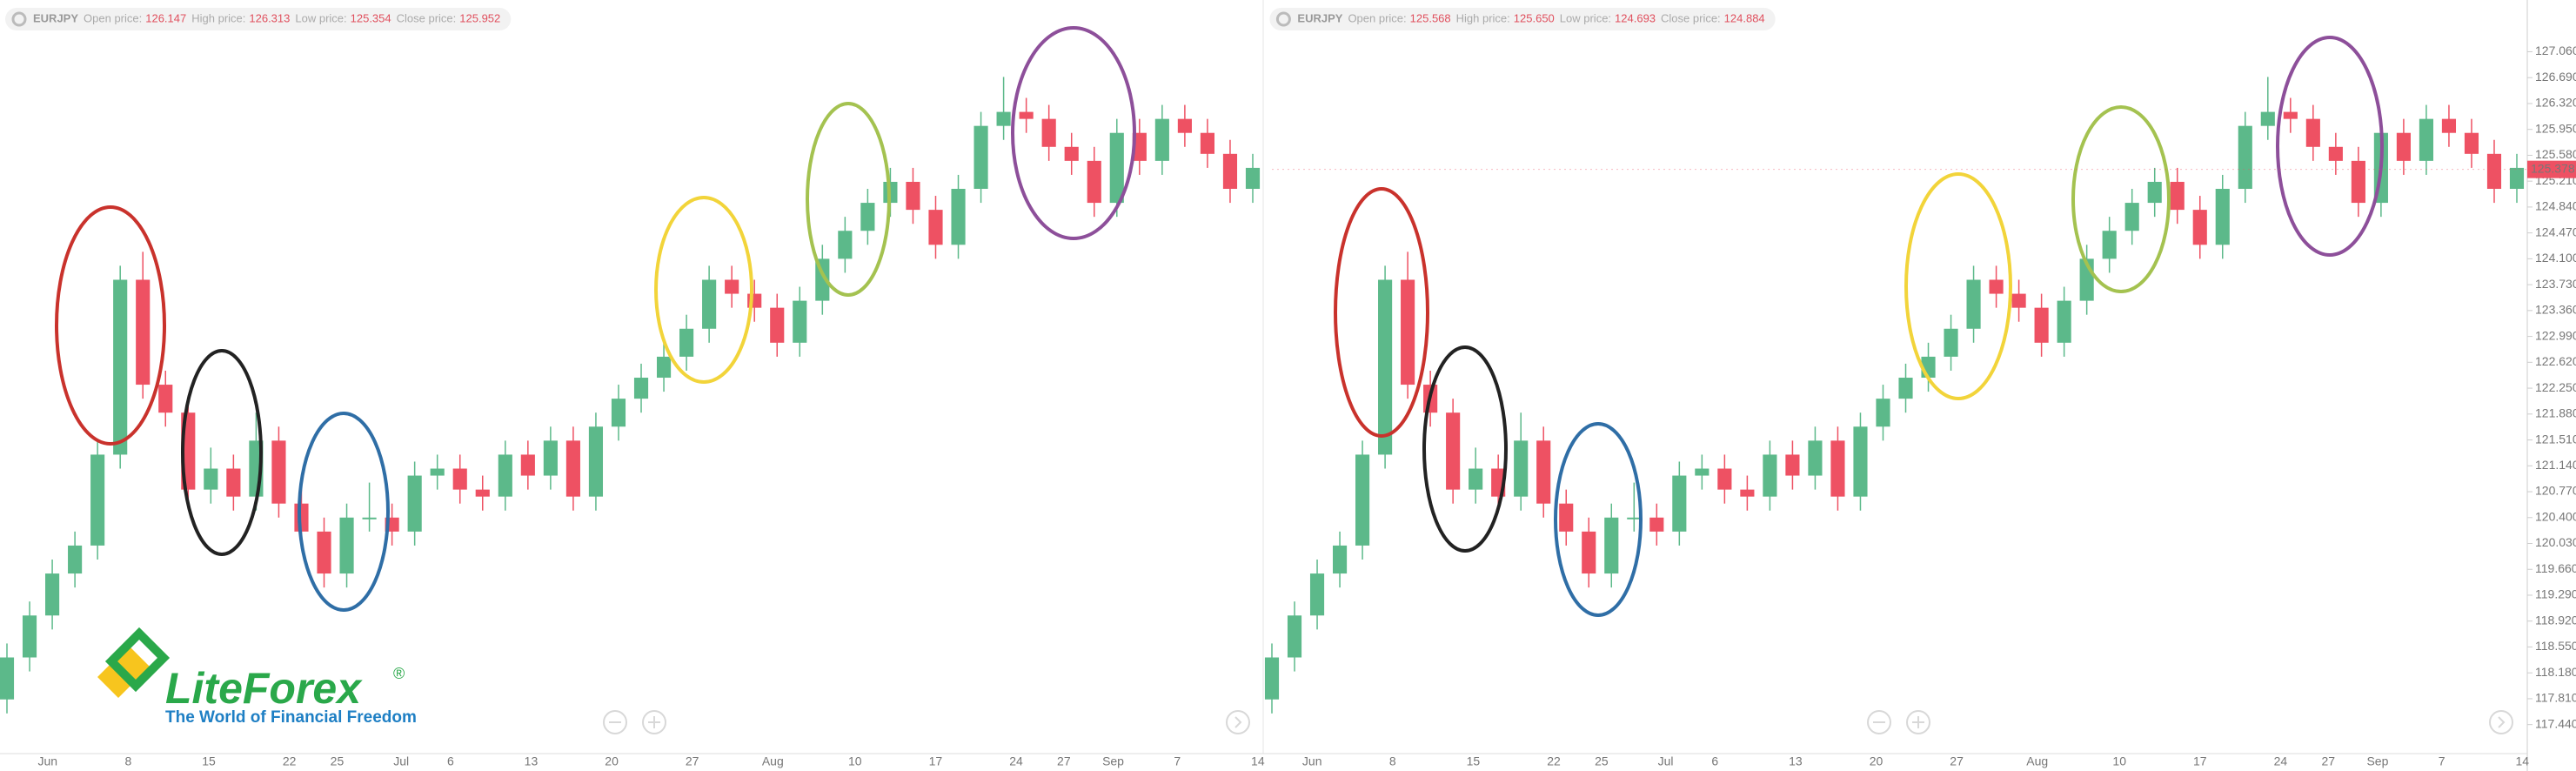 Image resolution: width=2576 pixels, height=771 pixels. What do you see at coordinates (1430, 17) in the screenshot?
I see `info-value: 125.568` at bounding box center [1430, 17].